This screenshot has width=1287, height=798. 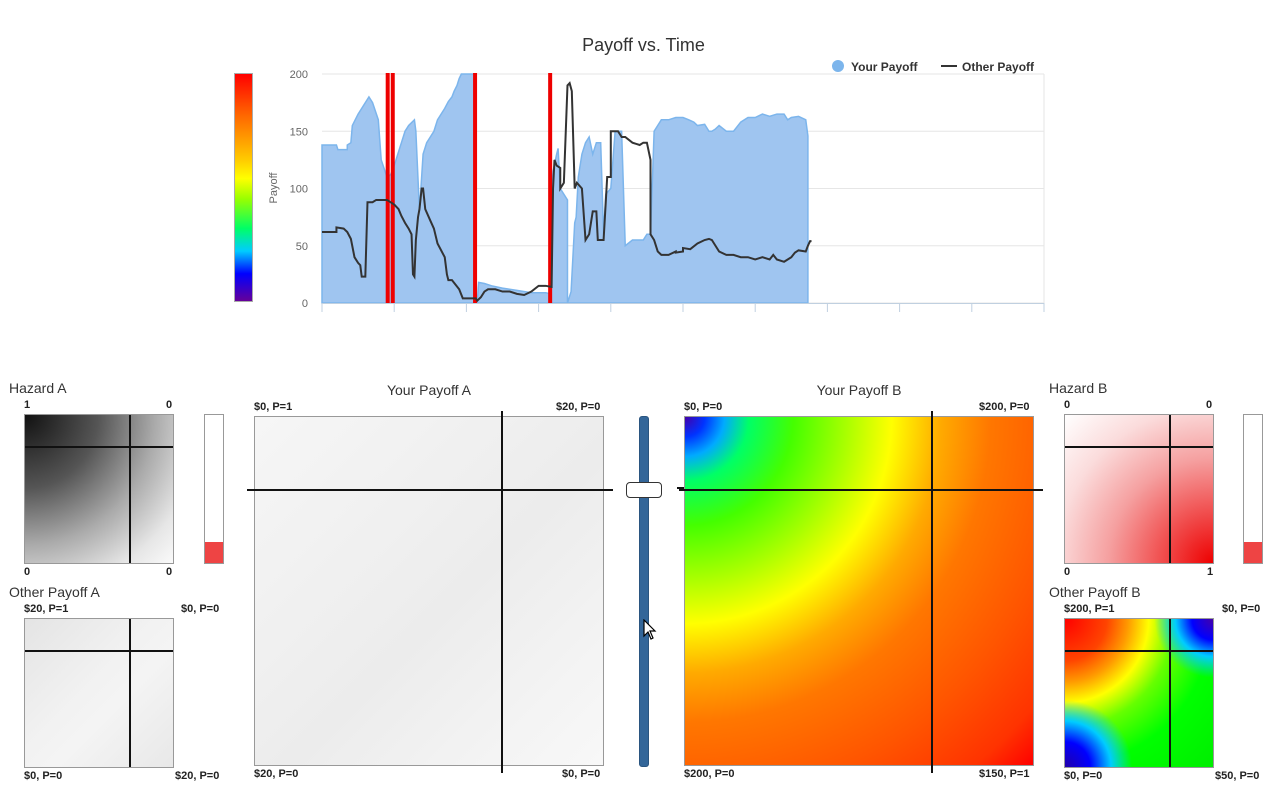 What do you see at coordinates (1004, 407) in the screenshot?
I see `your-payoff-b-label-tr: $200, P=0` at bounding box center [1004, 407].